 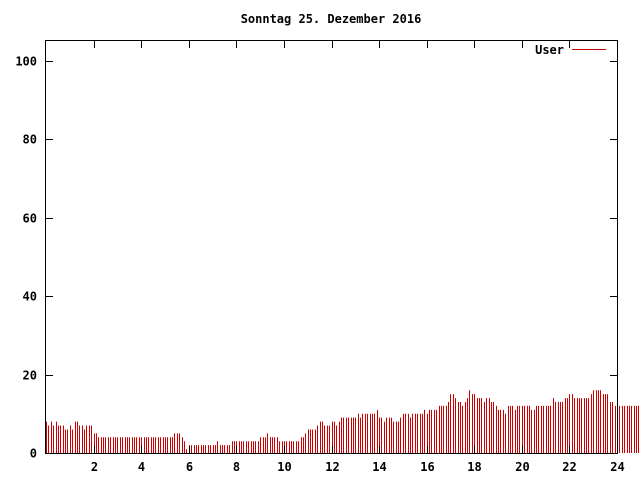 What do you see at coordinates (379, 467) in the screenshot?
I see `x-tick-label: 14` at bounding box center [379, 467].